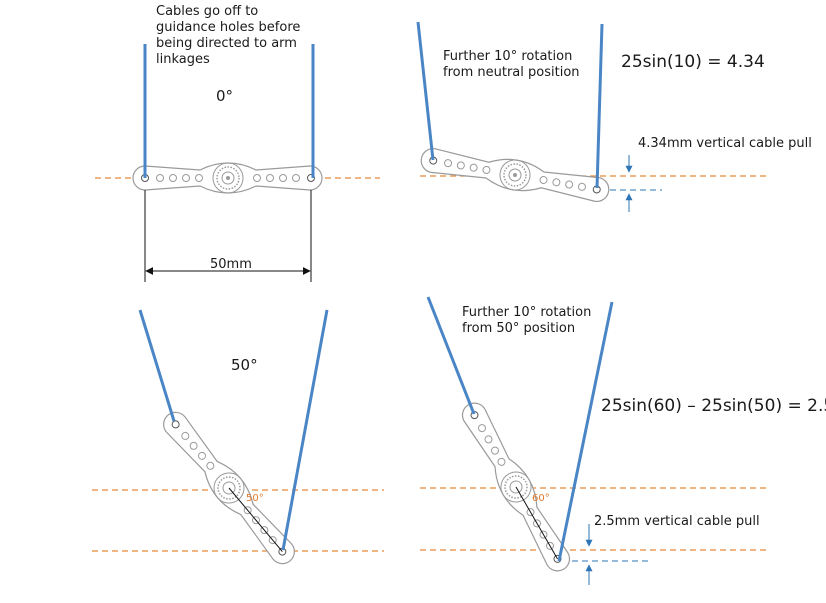  What do you see at coordinates (227, 178) in the screenshot?
I see `servo-arm-0deg` at bounding box center [227, 178].